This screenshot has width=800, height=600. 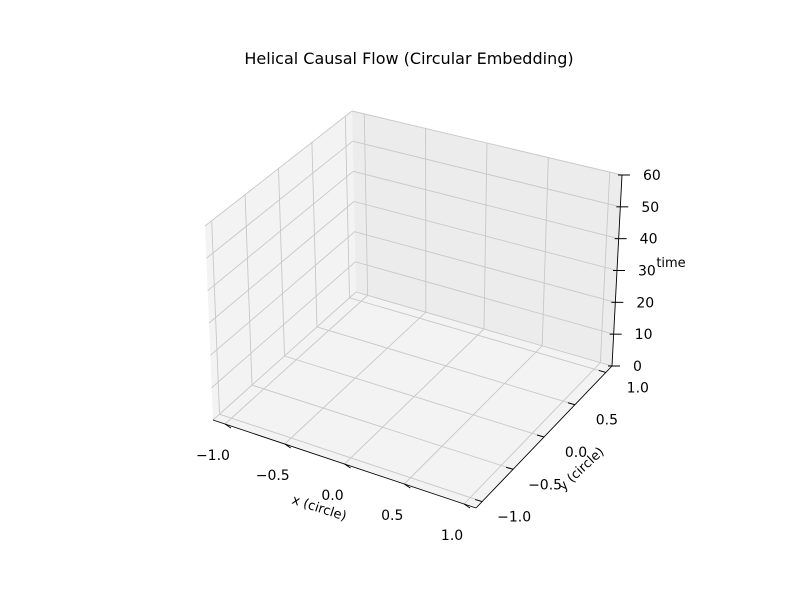 What do you see at coordinates (332, 496) in the screenshot?
I see `x-tick-label: 0.0` at bounding box center [332, 496].